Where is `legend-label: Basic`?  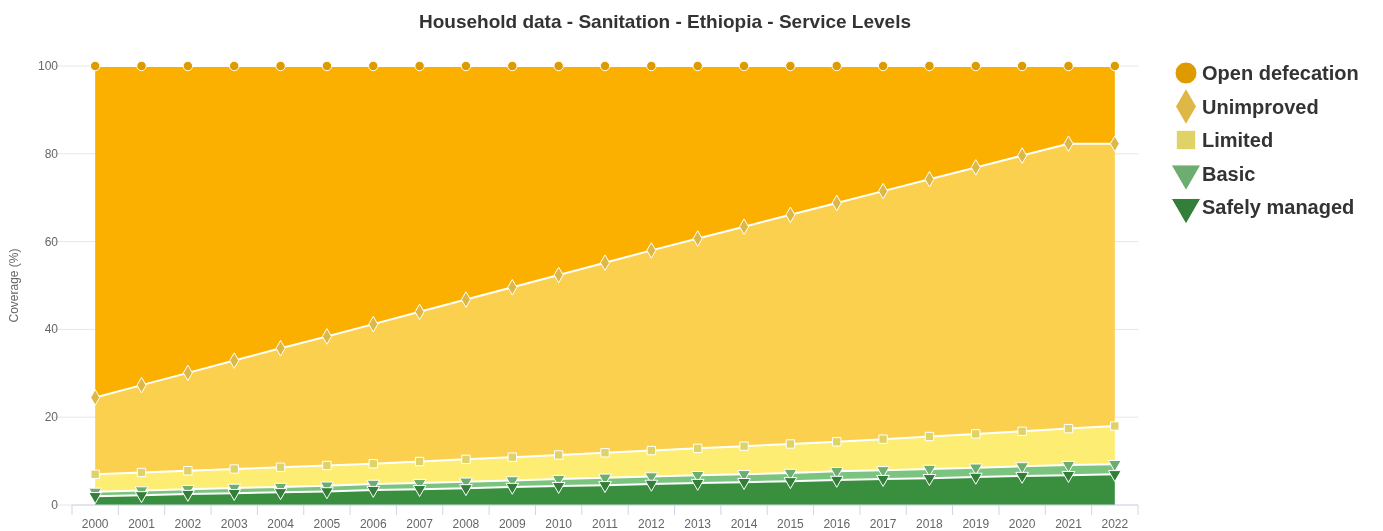
legend-label: Basic is located at coordinates (1229, 173).